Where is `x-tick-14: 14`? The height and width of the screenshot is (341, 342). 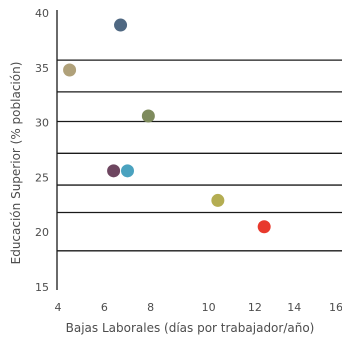 x-tick-14: 14 is located at coordinates (294, 307).